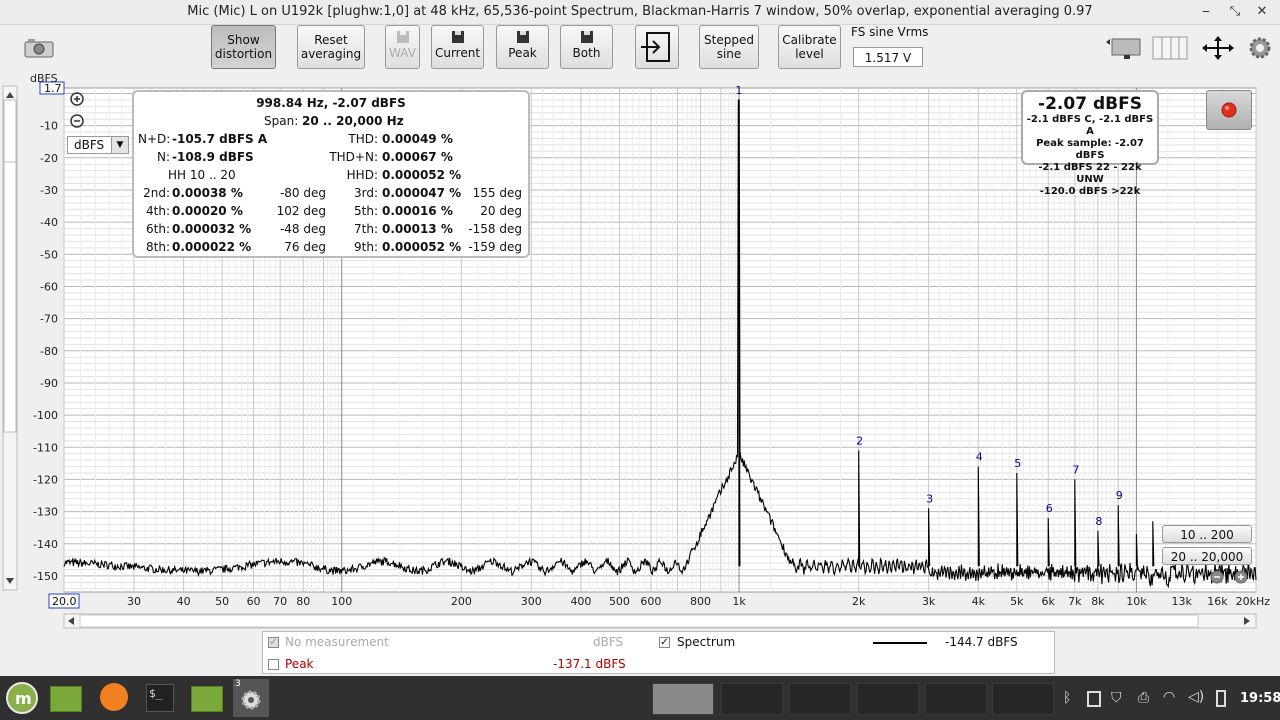 The height and width of the screenshot is (720, 1280). What do you see at coordinates (522, 47) in the screenshot?
I see `peak-button: Peak` at bounding box center [522, 47].